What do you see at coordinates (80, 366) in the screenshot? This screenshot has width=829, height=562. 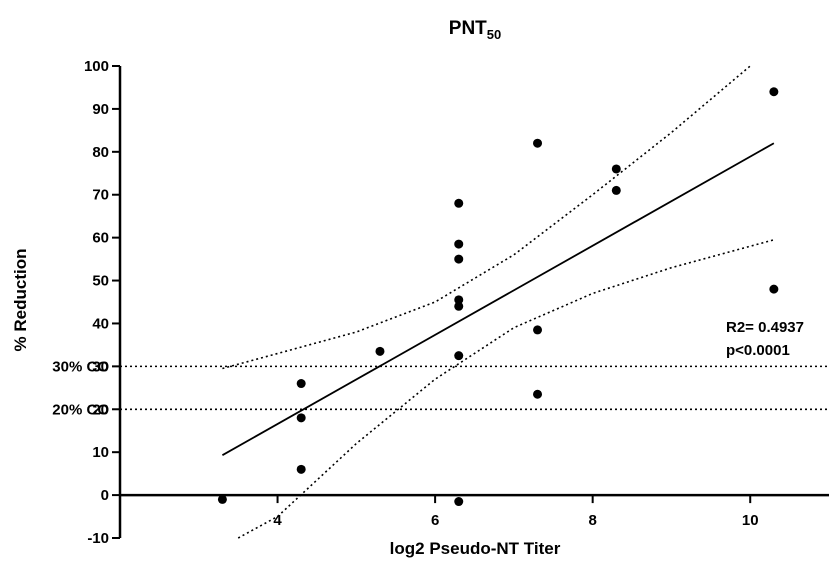 I see `cutoff-label: 30% CO` at bounding box center [80, 366].